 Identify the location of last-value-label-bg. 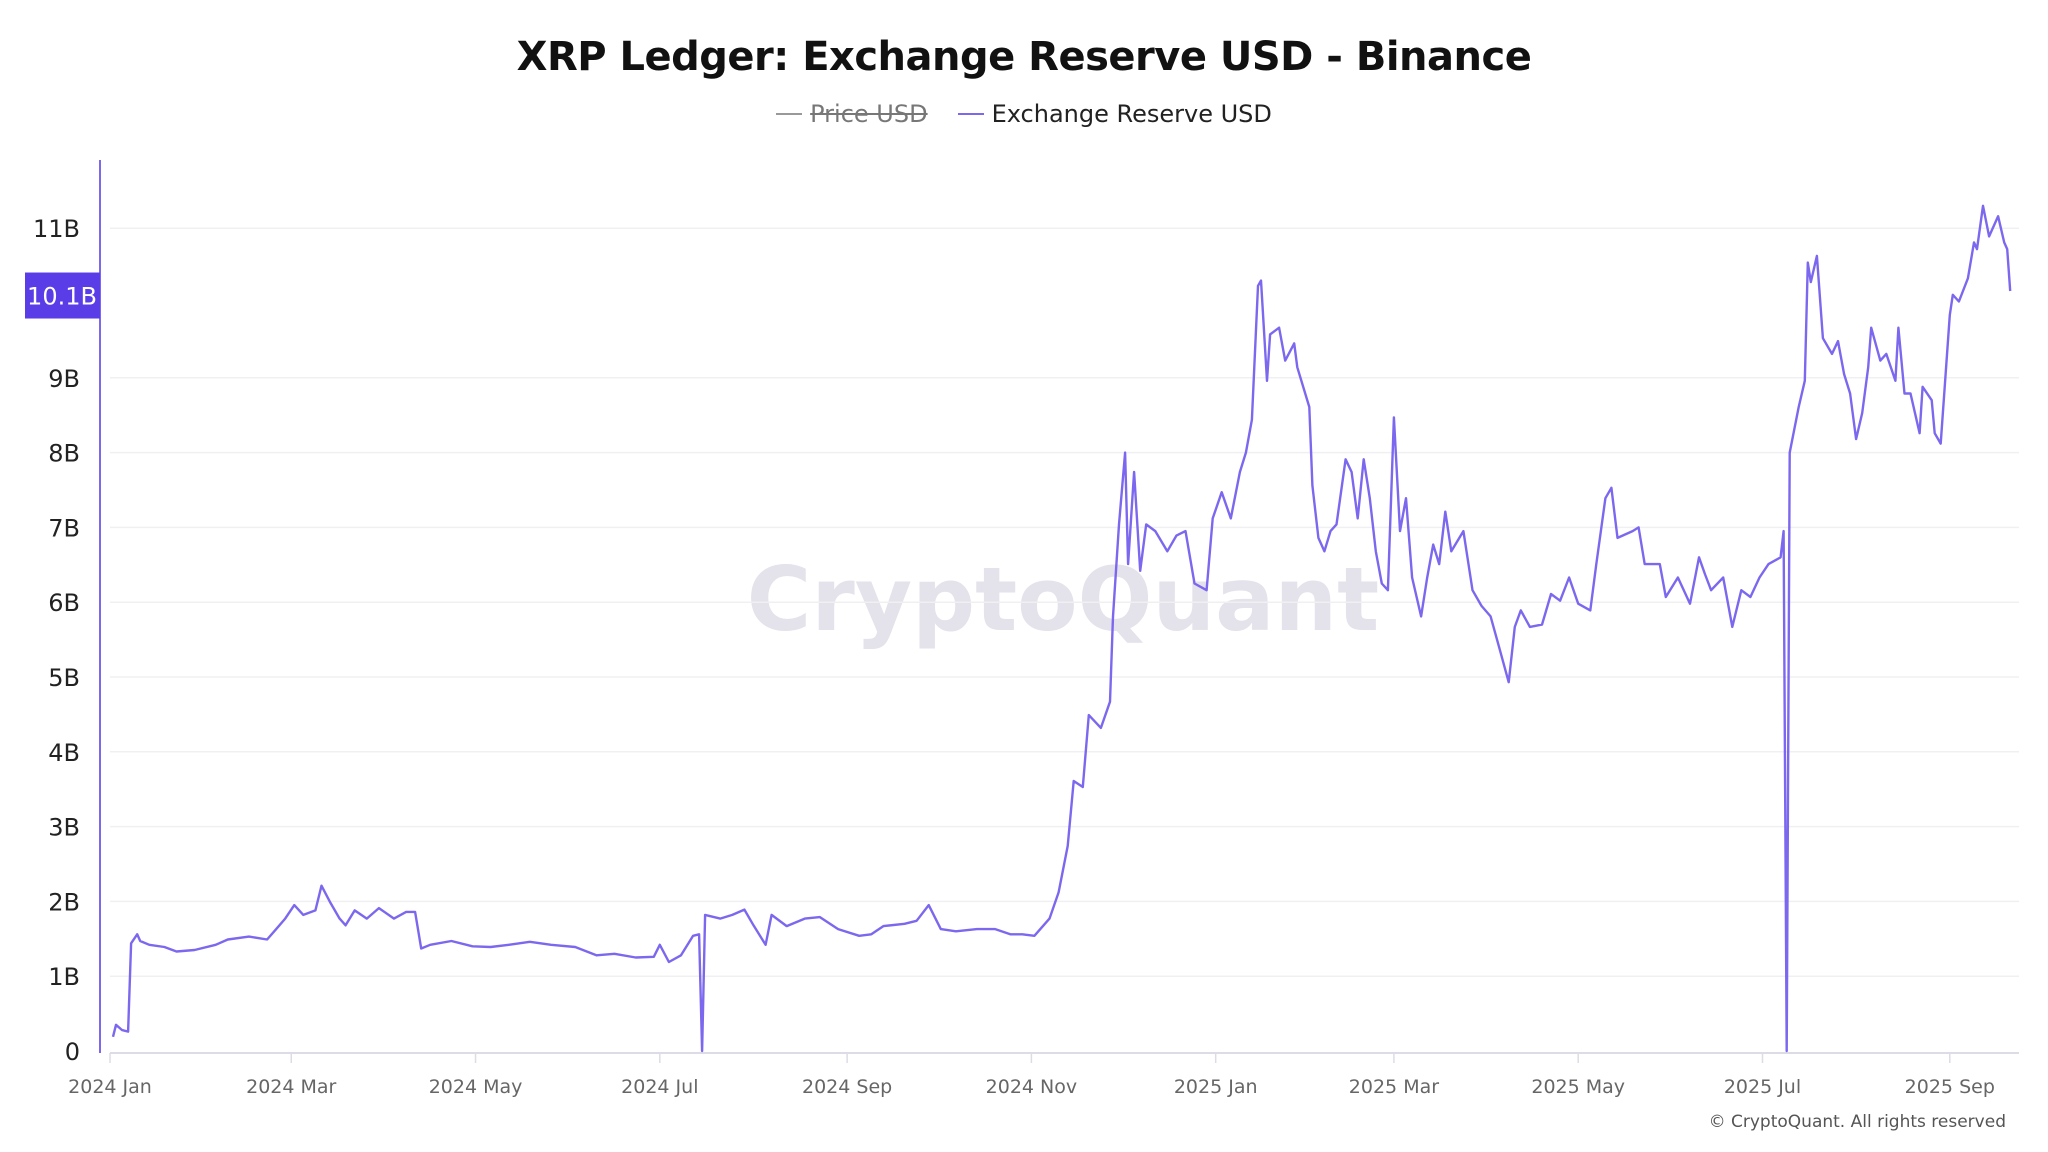
(62, 295).